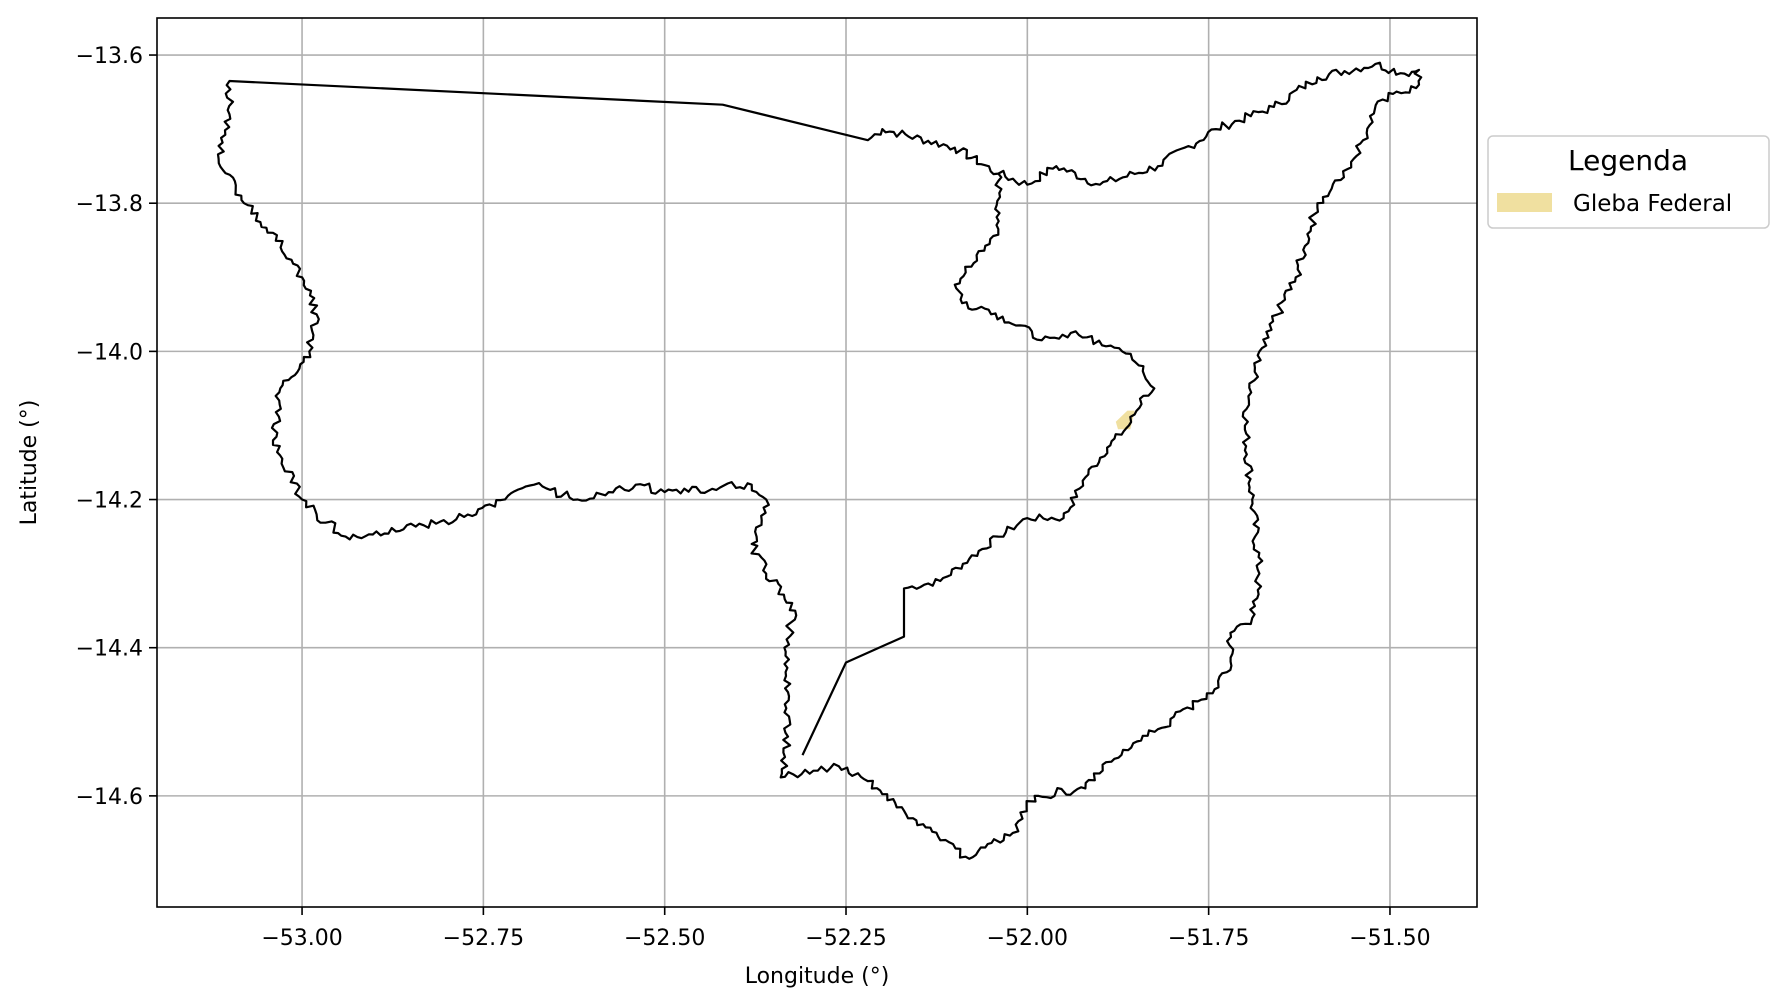  What do you see at coordinates (817, 976) in the screenshot?
I see `x-axis-label: Longitude (°)` at bounding box center [817, 976].